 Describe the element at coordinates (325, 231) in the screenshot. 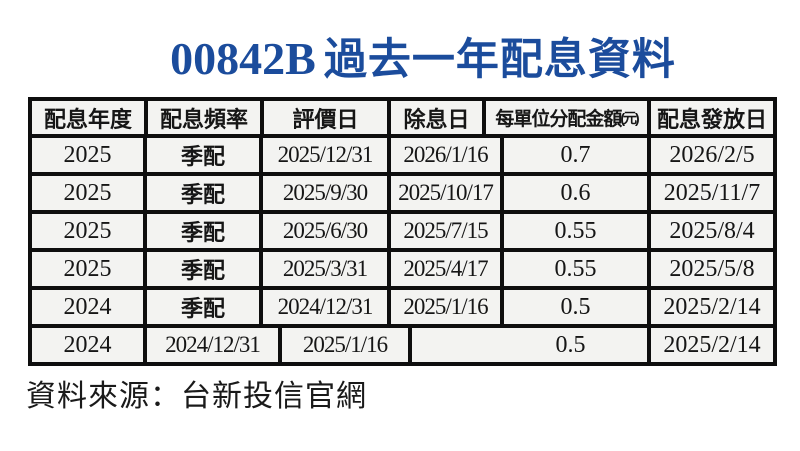

I see `valuation-date-cell: 2025/6/30` at that location.